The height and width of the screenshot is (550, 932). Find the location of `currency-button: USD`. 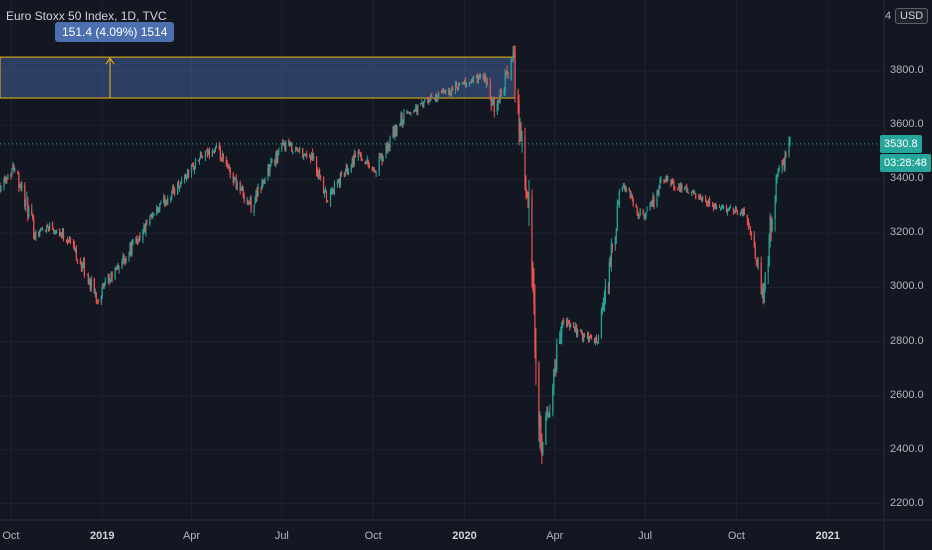

currency-button: USD is located at coordinates (912, 16).